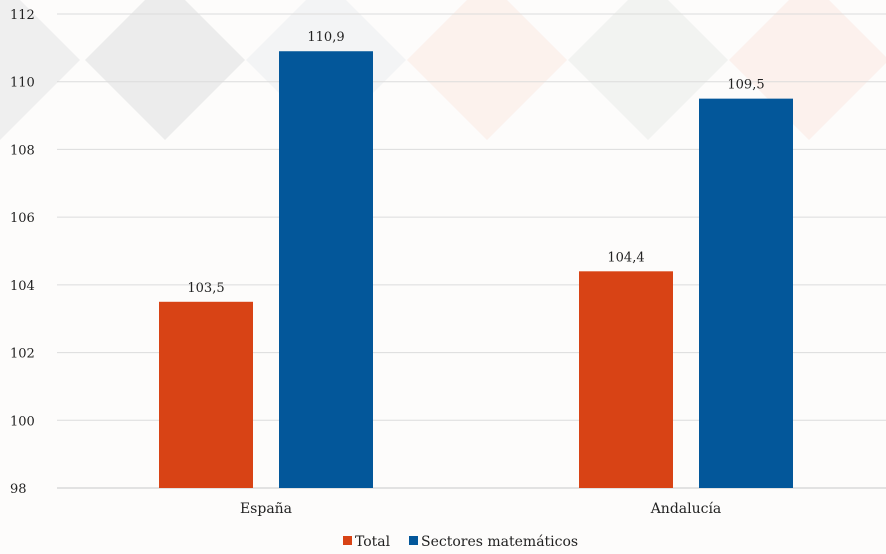 The width and height of the screenshot is (886, 554). Describe the element at coordinates (745, 85) in the screenshot. I see `data-label: 109,5` at that location.